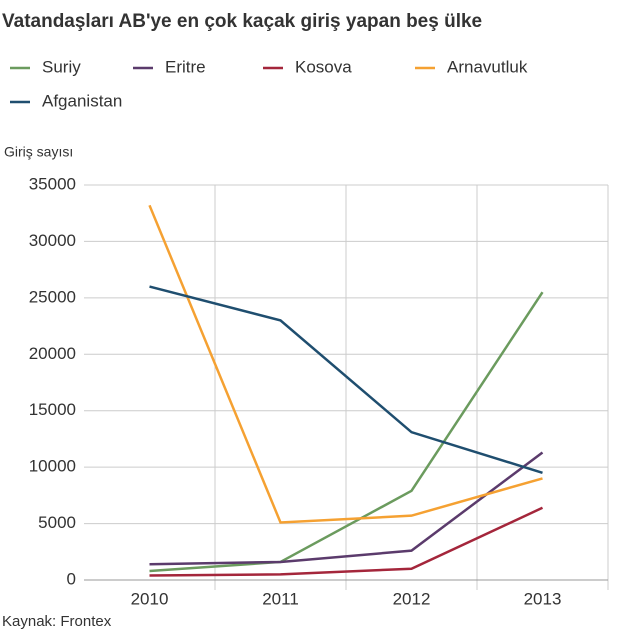 Image resolution: width=640 pixels, height=633 pixels. What do you see at coordinates (52, 466) in the screenshot?
I see `y-tick-label: 10000` at bounding box center [52, 466].